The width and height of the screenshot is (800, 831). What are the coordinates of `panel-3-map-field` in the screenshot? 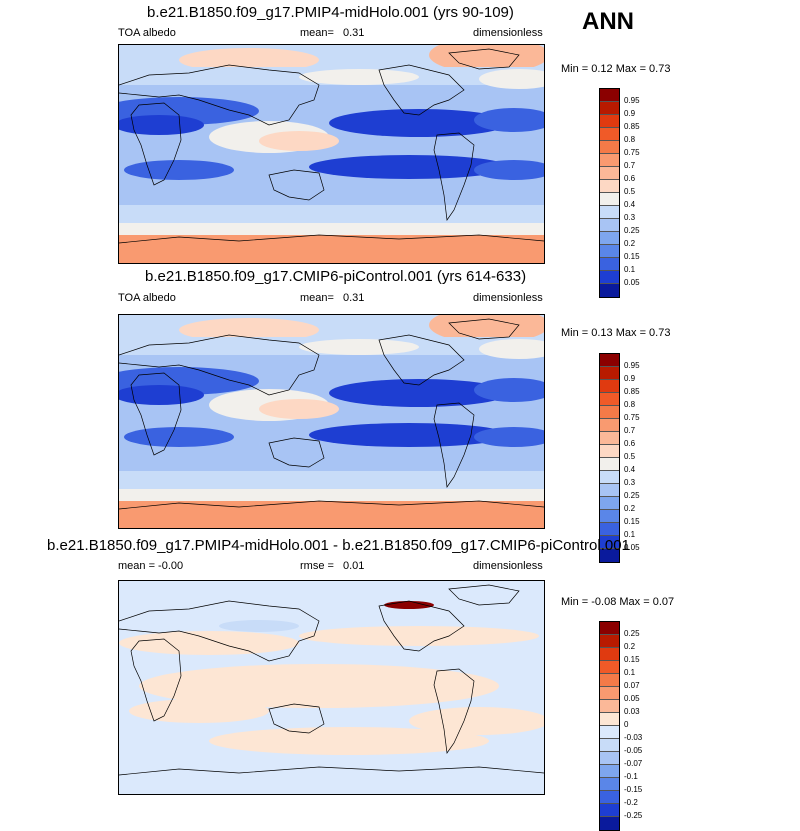 It's located at (331, 687).